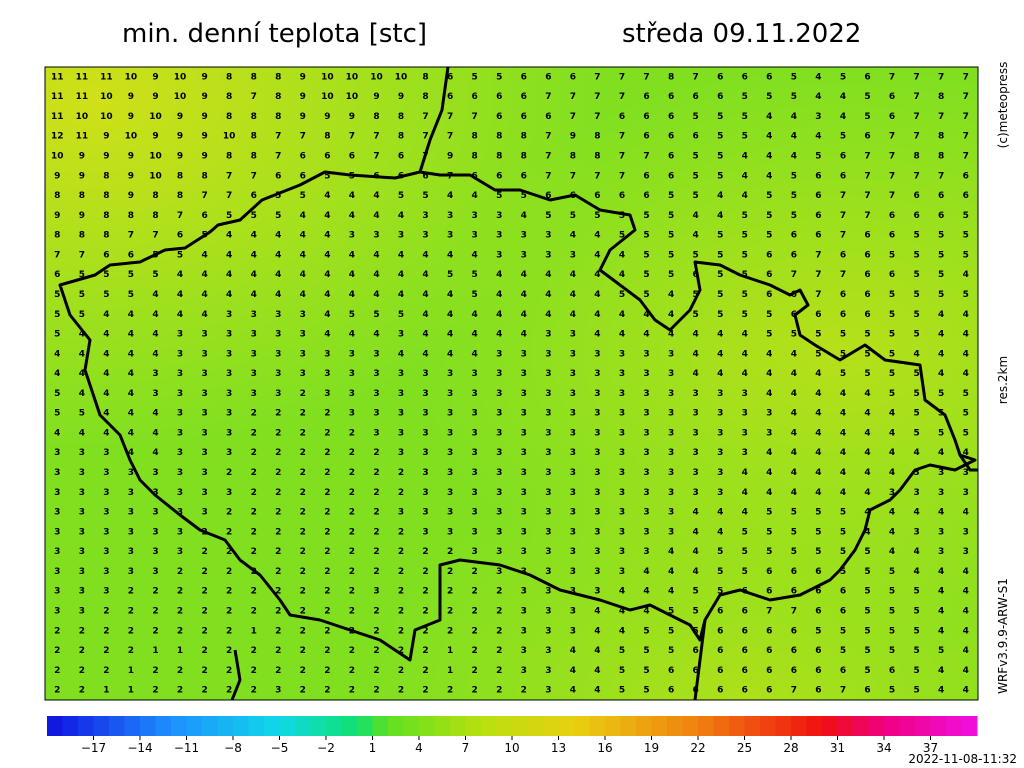  I want to click on grid-value: 10, so click(180, 77).